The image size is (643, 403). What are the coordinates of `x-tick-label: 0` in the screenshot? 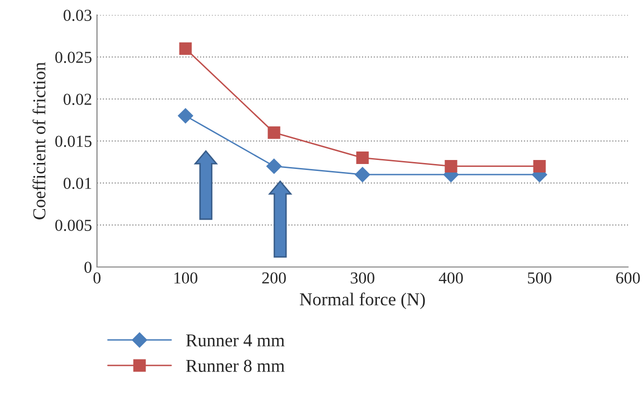 It's located at (97, 278).